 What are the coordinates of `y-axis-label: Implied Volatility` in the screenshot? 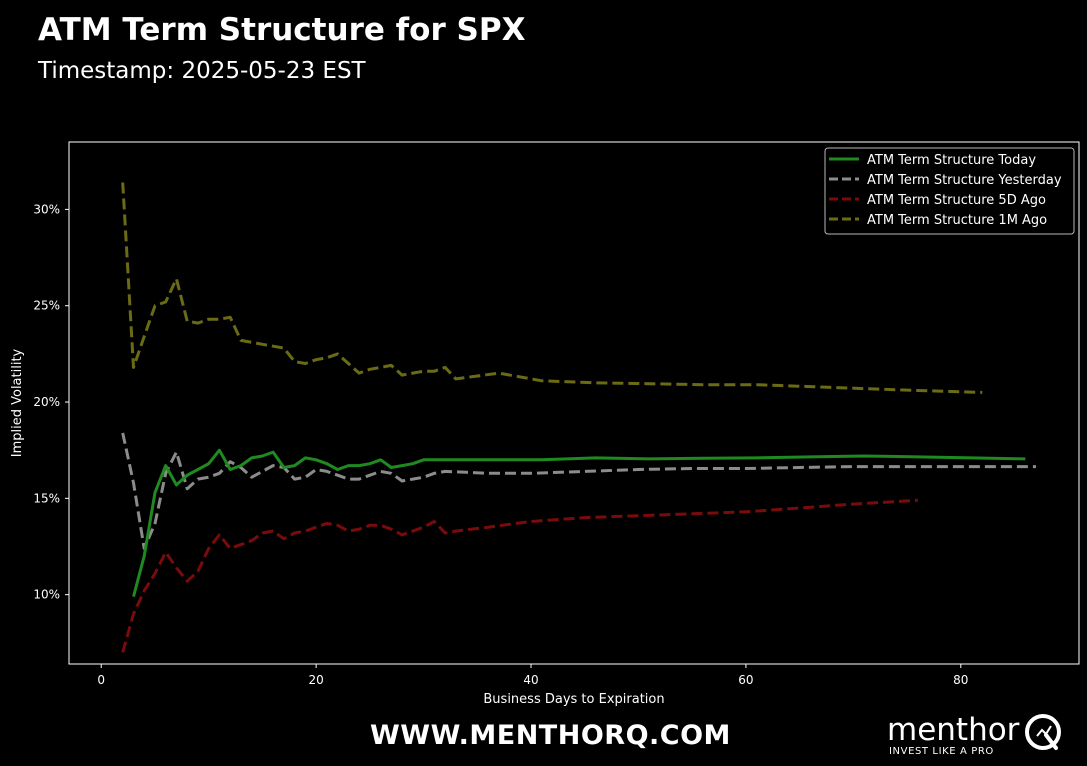 It's located at (17, 402).